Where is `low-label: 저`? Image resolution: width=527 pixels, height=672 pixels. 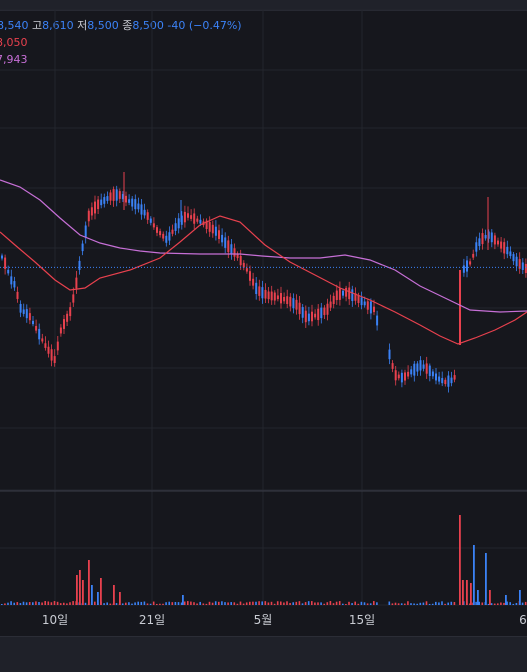
low-label: 저 is located at coordinates (82, 25).